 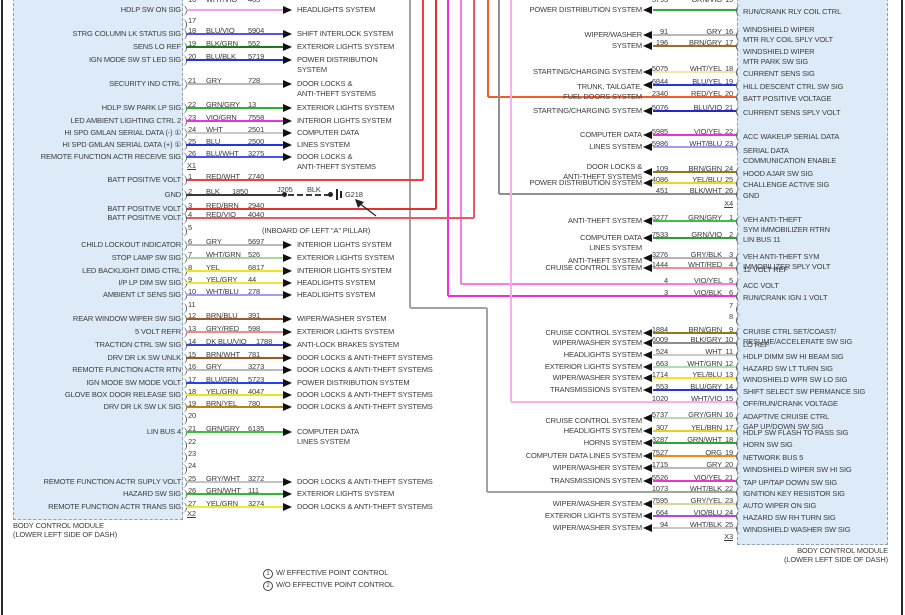 I want to click on circuit-label: STOP LAMP SW SIG, so click(x=146, y=257).